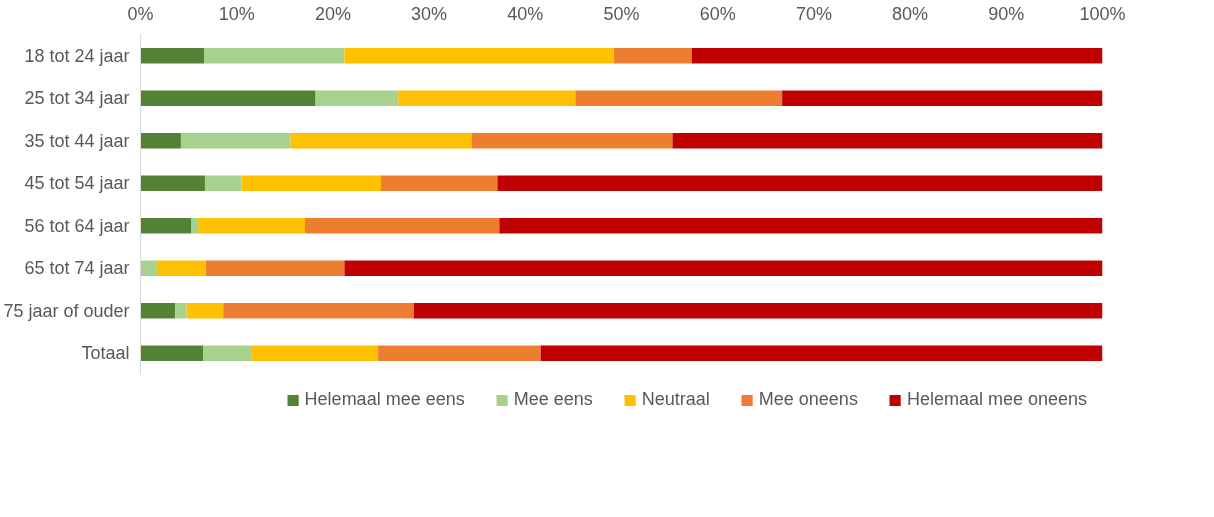  I want to click on x-tick-label: 20%, so click(332, 13).